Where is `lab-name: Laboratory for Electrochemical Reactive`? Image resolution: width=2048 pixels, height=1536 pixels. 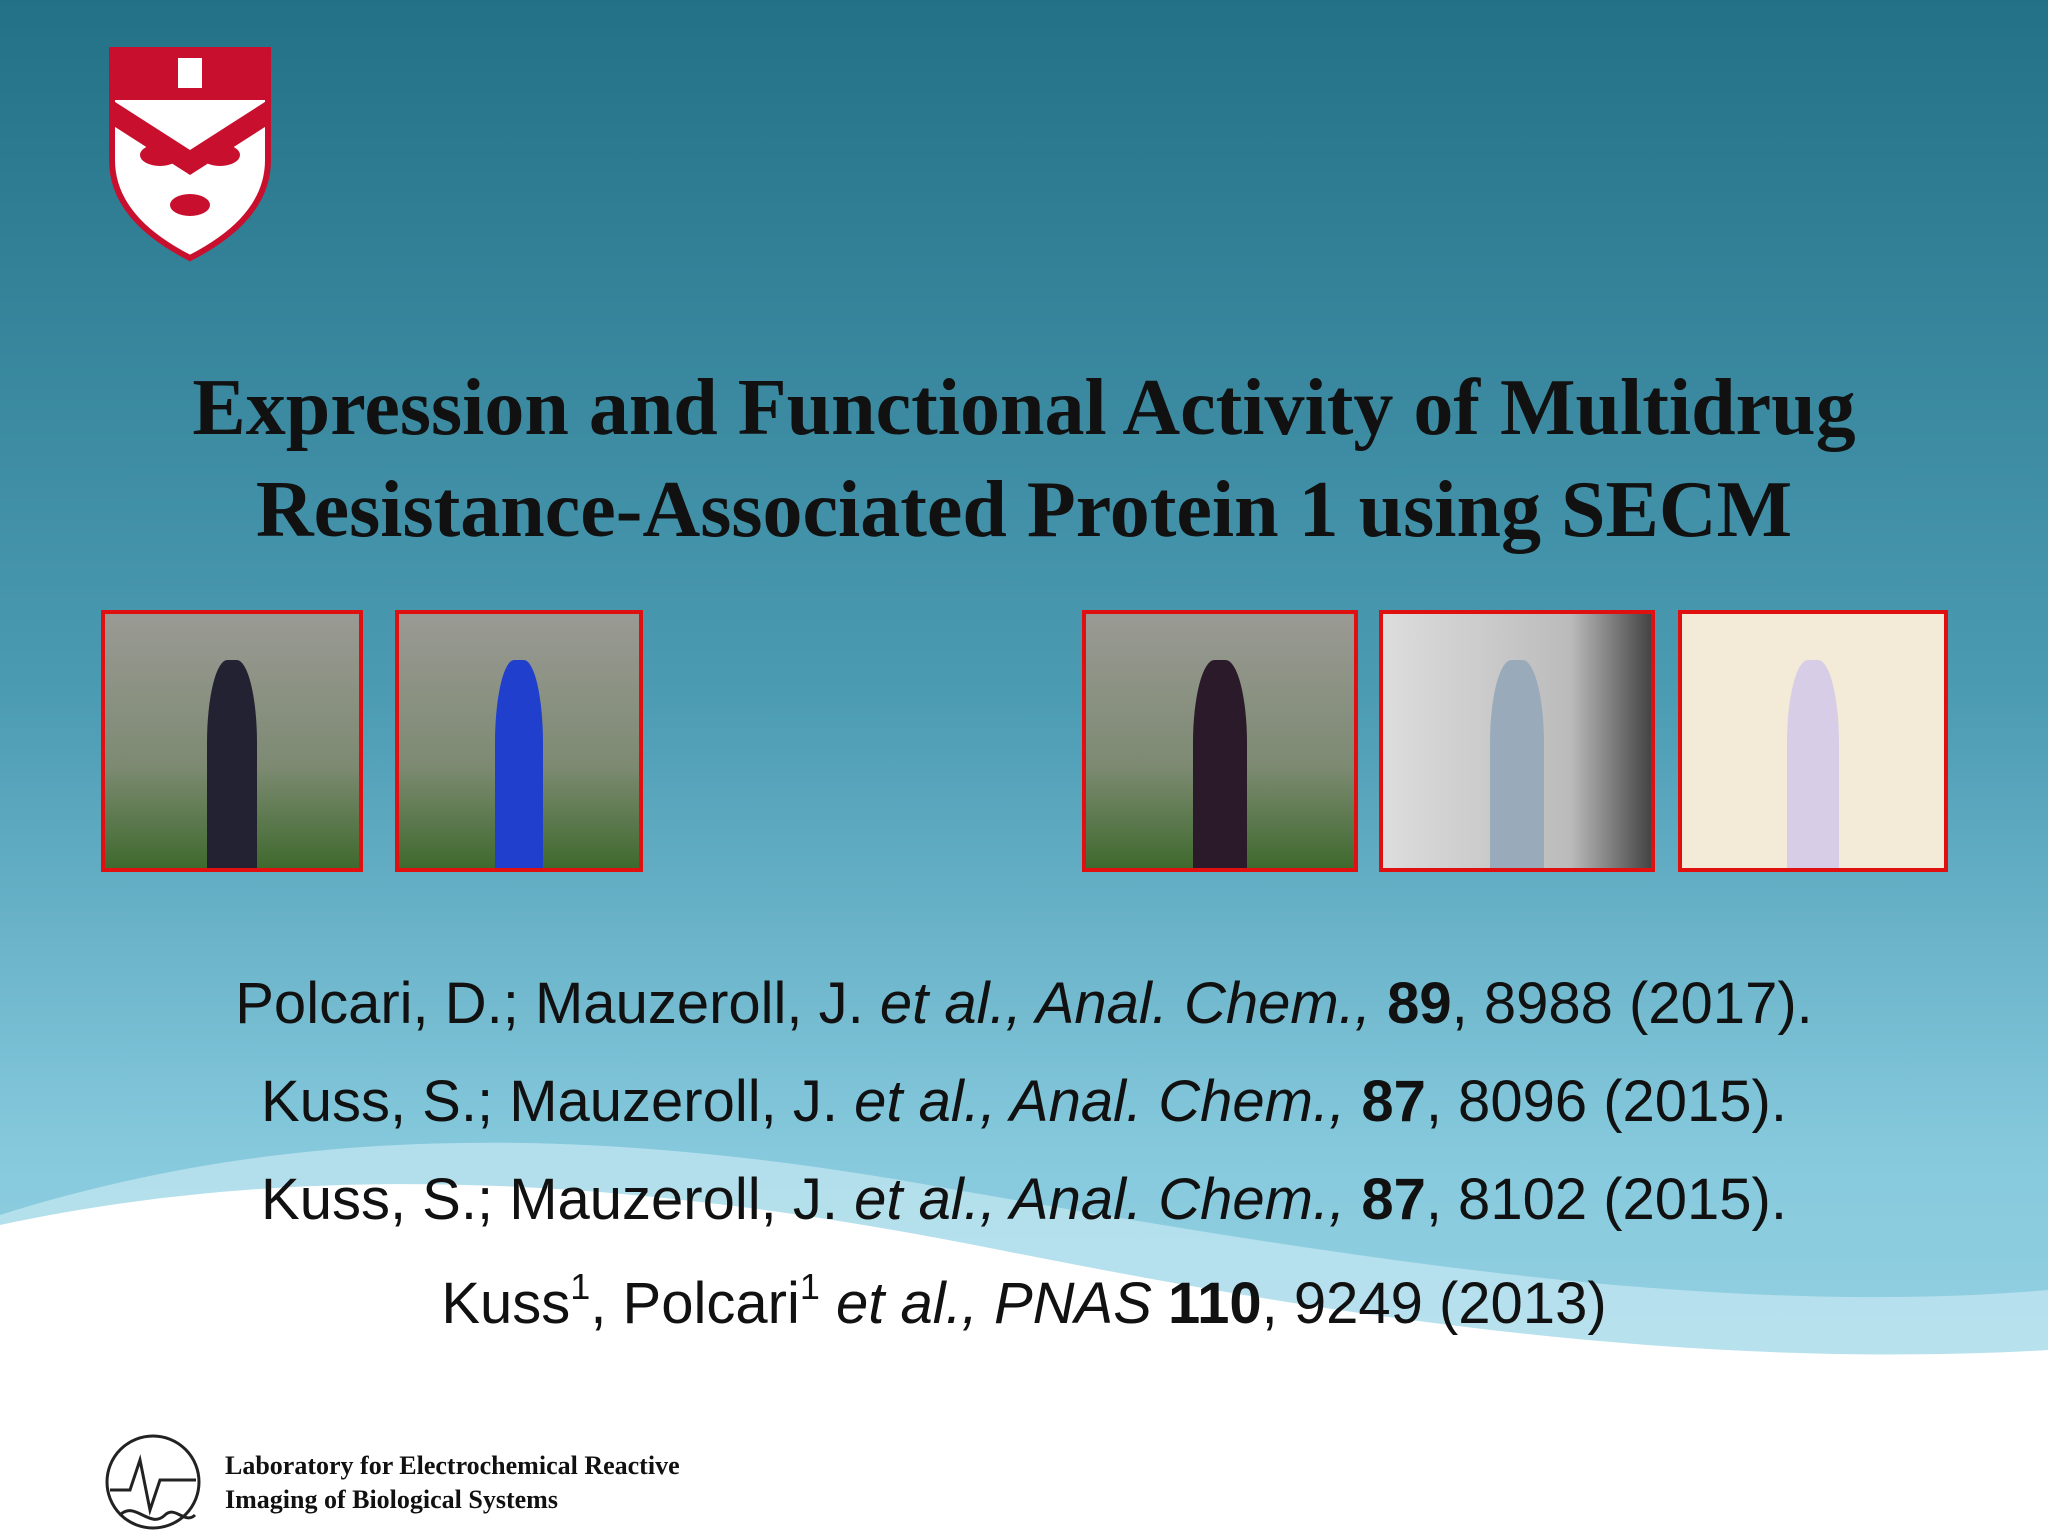 lab-name: Laboratory for Electrochemical Reactive is located at coordinates (452, 1465).